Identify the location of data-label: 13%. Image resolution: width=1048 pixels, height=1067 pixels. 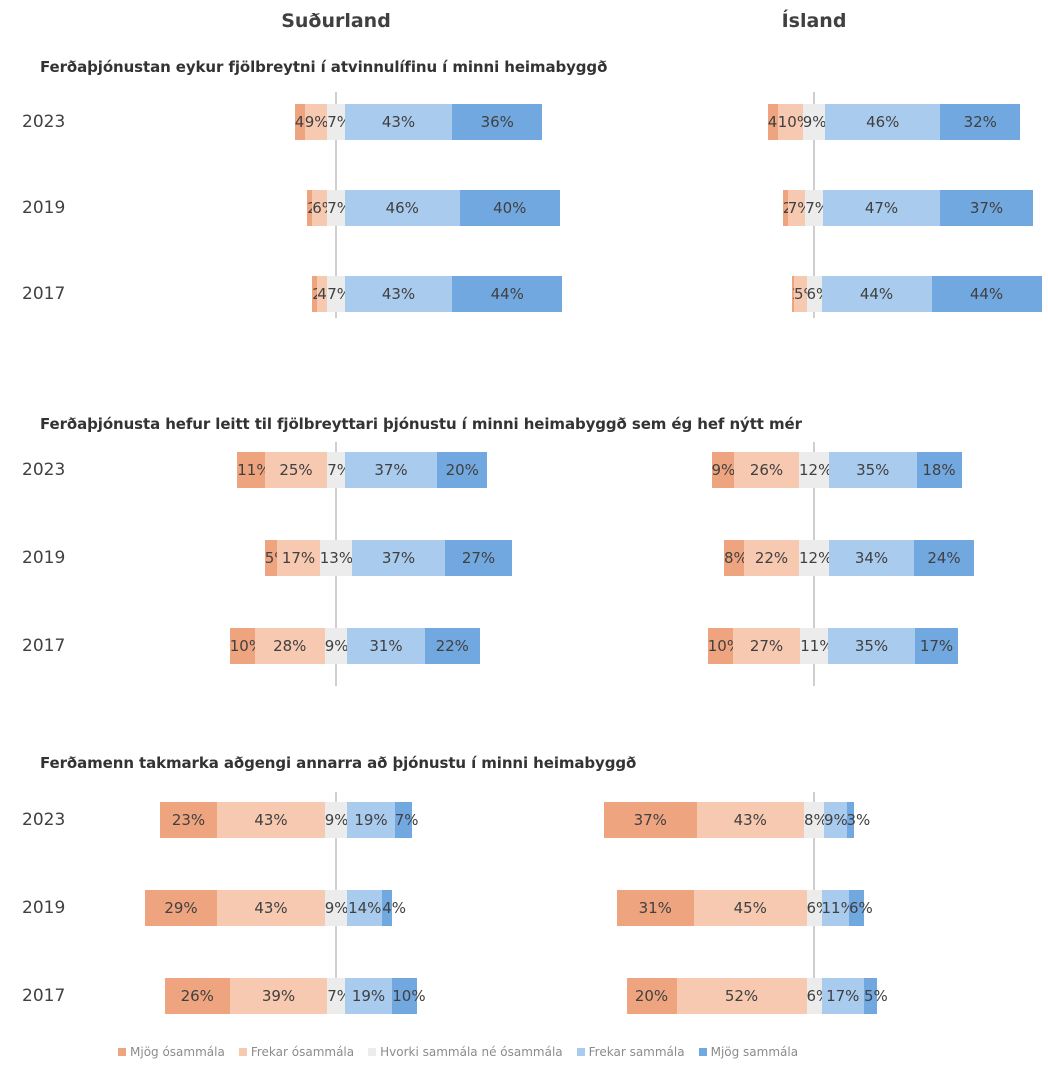
(336, 558).